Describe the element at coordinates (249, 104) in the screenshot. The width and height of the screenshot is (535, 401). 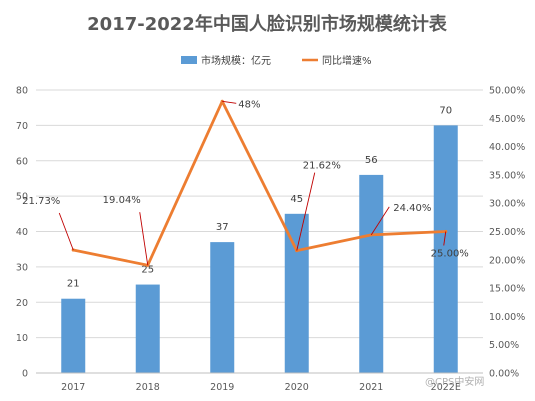
I see `growth-value-label: 48%` at that location.